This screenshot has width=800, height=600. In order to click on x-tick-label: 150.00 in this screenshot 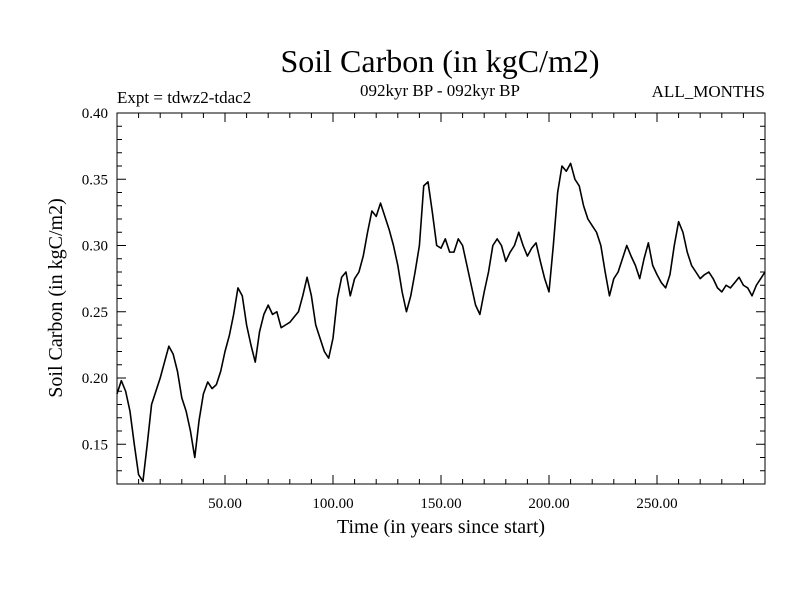, I will do `click(440, 504)`.